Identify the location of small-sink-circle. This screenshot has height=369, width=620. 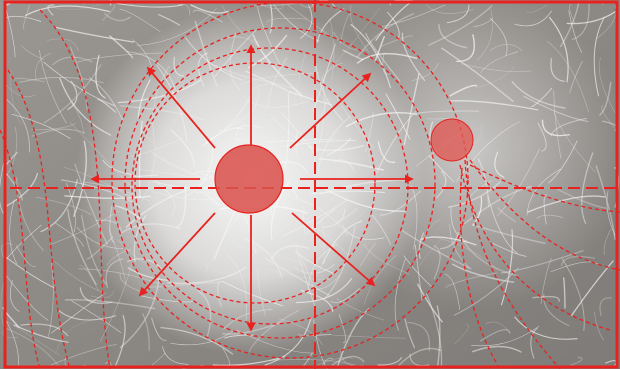
(452, 140).